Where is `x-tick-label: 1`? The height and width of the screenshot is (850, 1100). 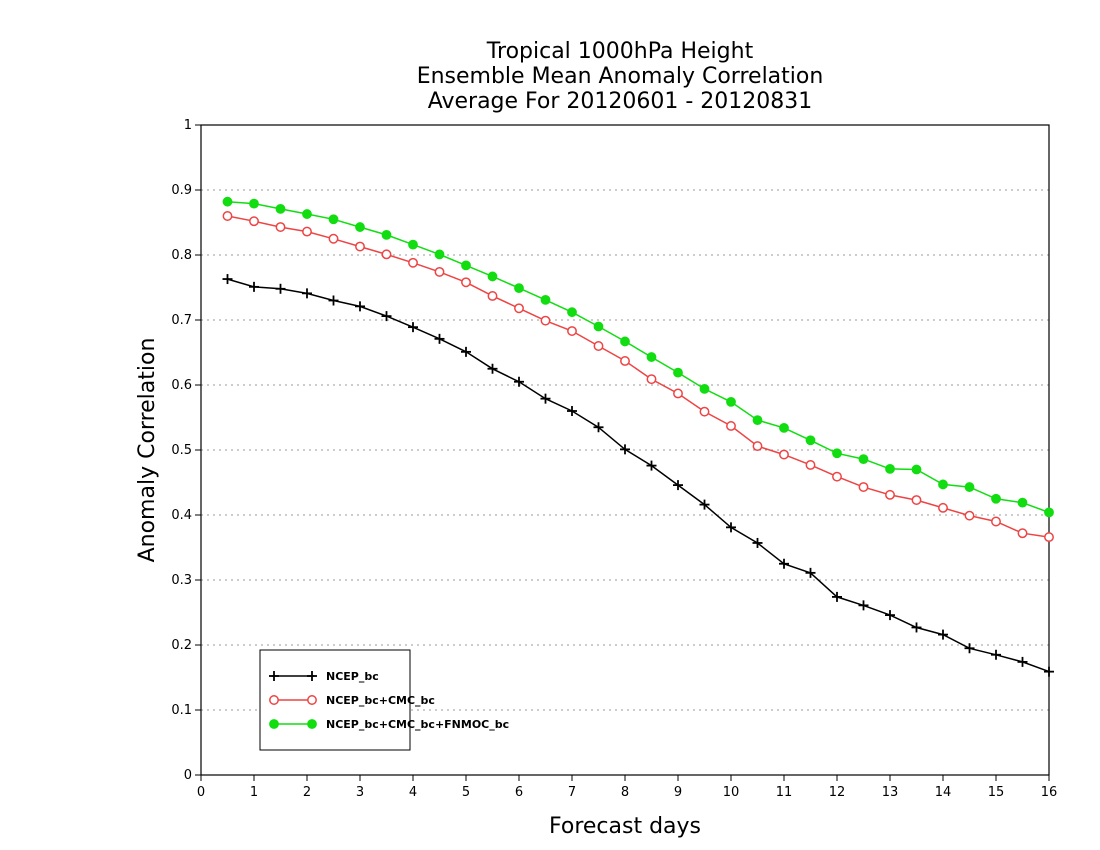
x-tick-label: 1 is located at coordinates (254, 792).